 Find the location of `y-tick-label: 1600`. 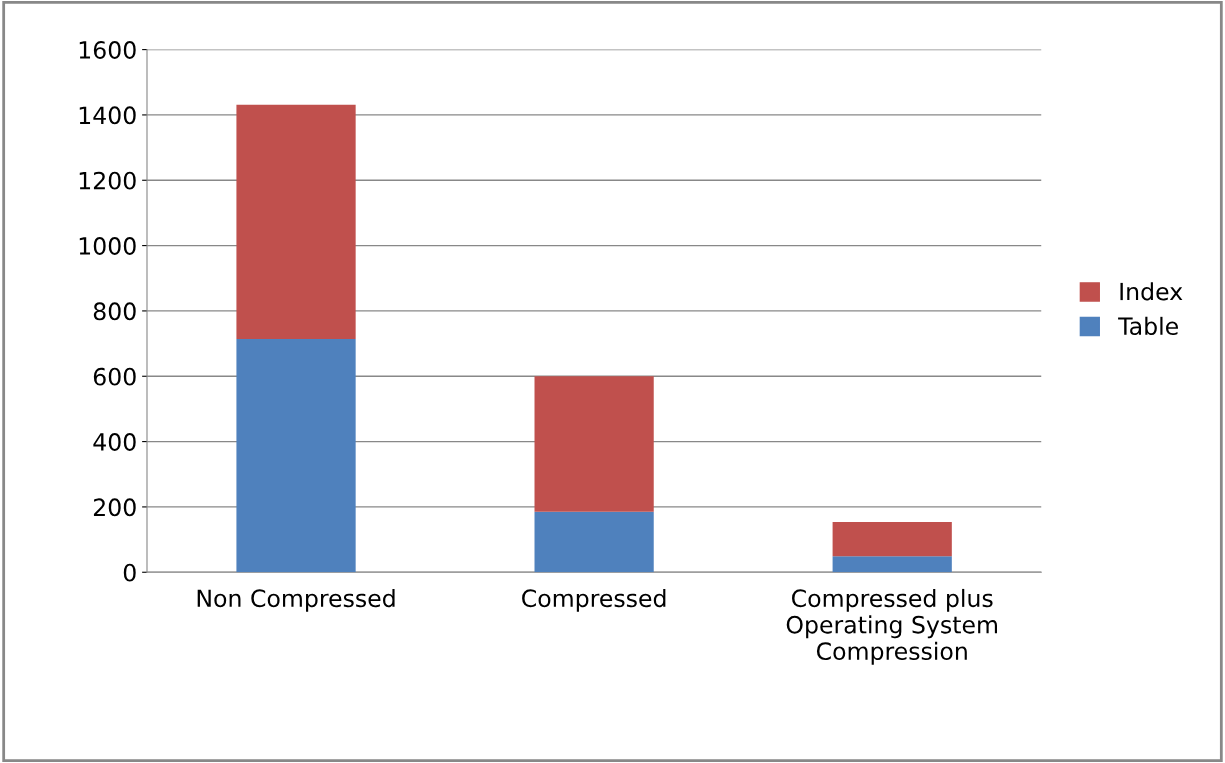

y-tick-label: 1600 is located at coordinates (107, 50).